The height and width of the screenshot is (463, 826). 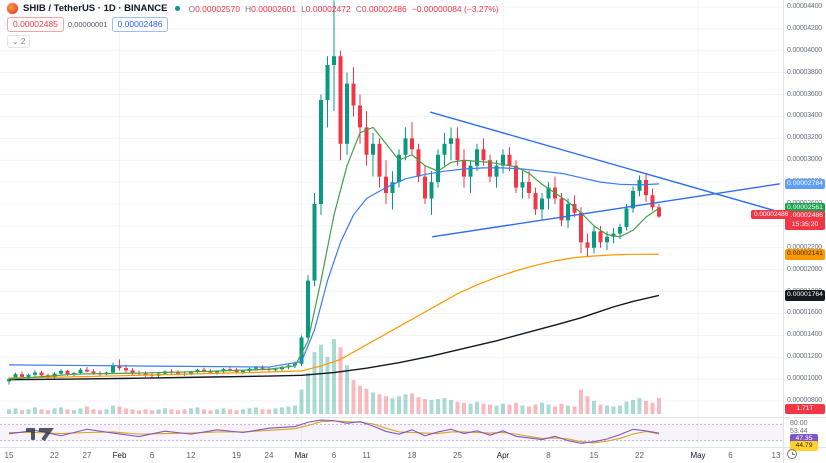 I want to click on time-tick-label: 12, so click(x=191, y=455).